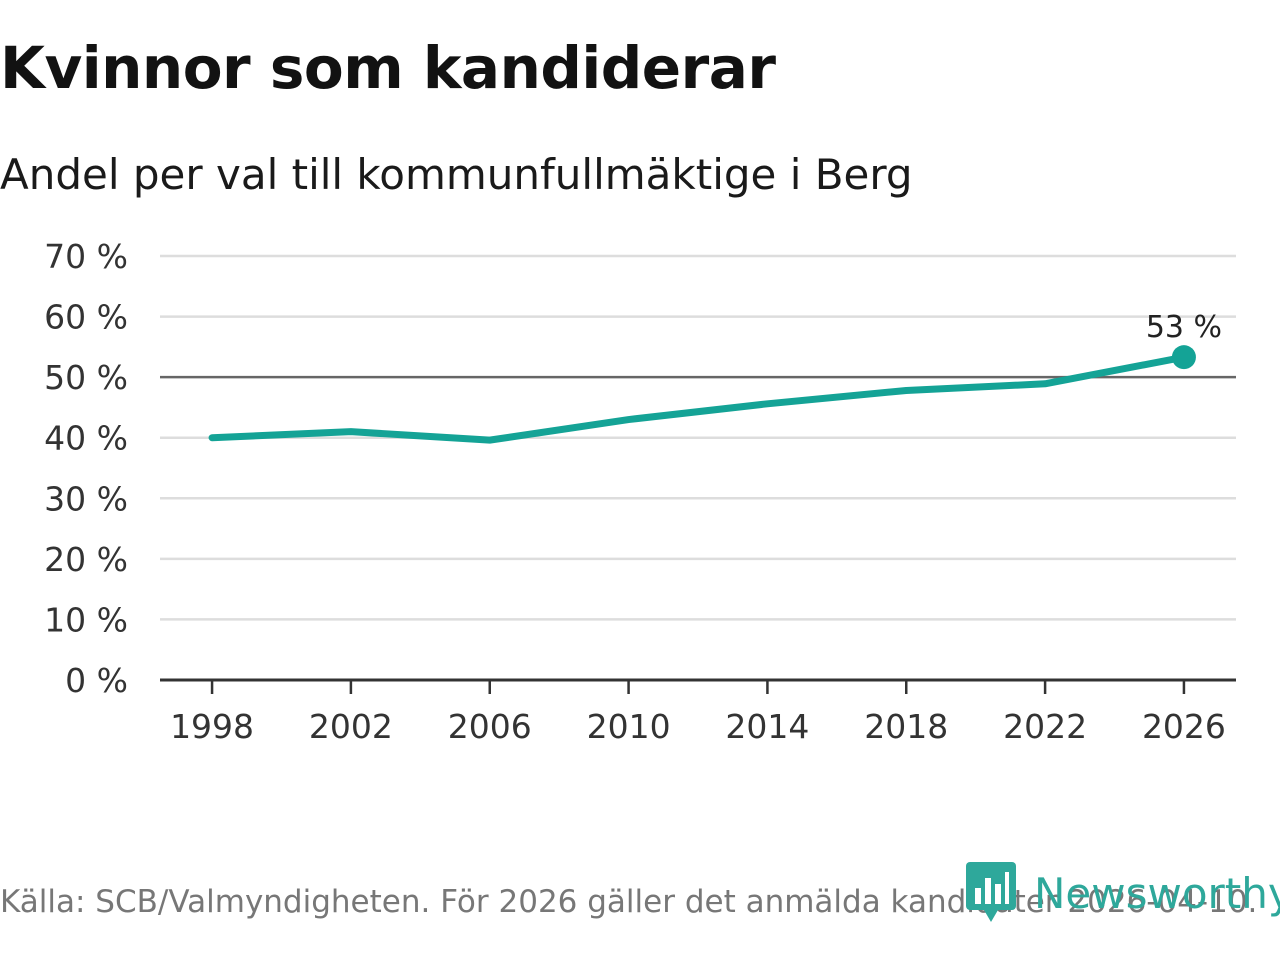  I want to click on x-tick-label: 2014, so click(767, 726).